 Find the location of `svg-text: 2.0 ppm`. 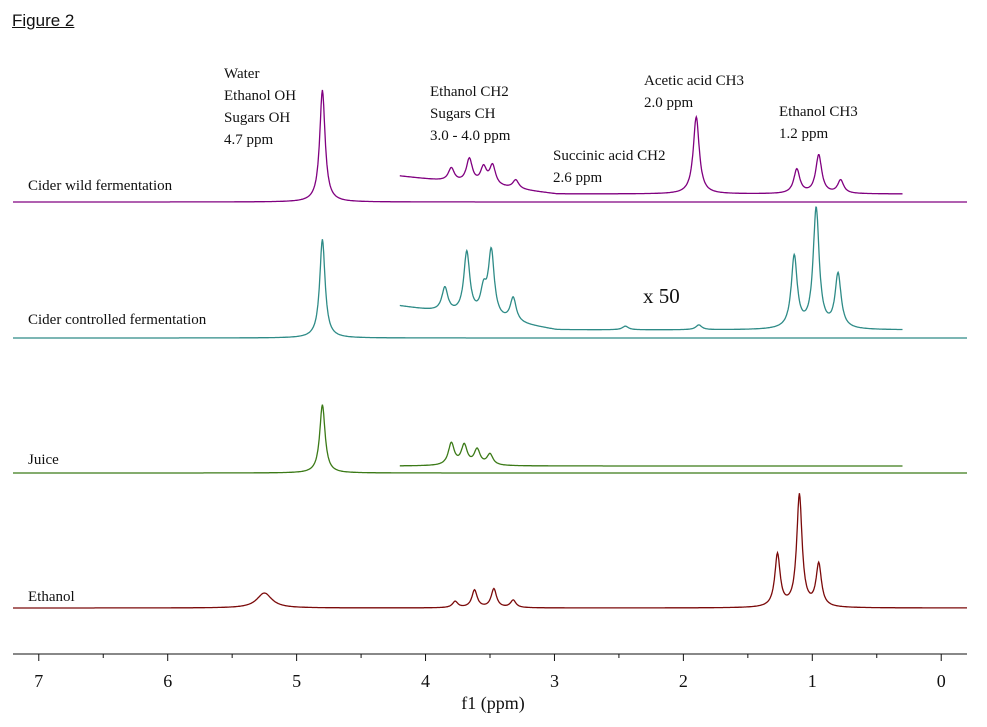

svg-text: 2.0 ppm is located at coordinates (669, 103).